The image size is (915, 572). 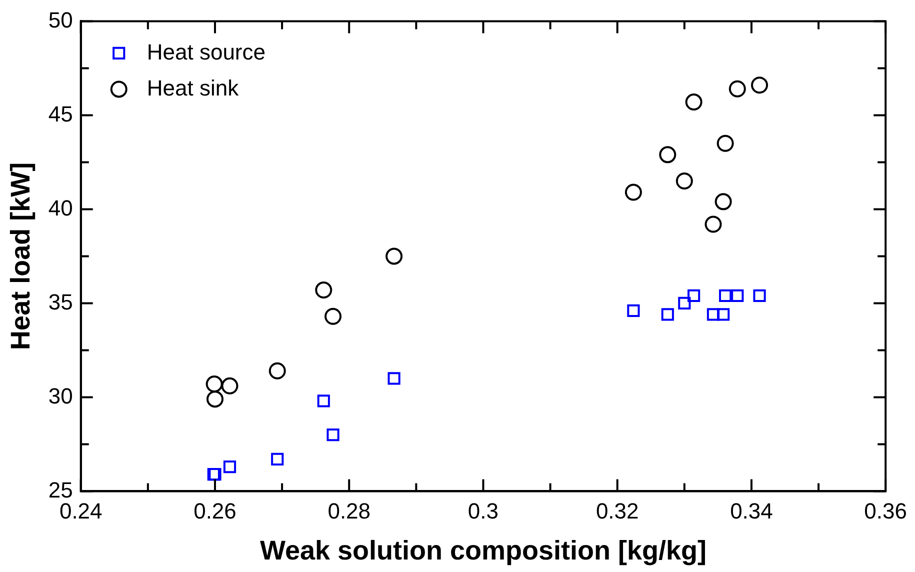 What do you see at coordinates (483, 550) in the screenshot?
I see `x-axis-title: Weak solution composition [kg/kg]` at bounding box center [483, 550].